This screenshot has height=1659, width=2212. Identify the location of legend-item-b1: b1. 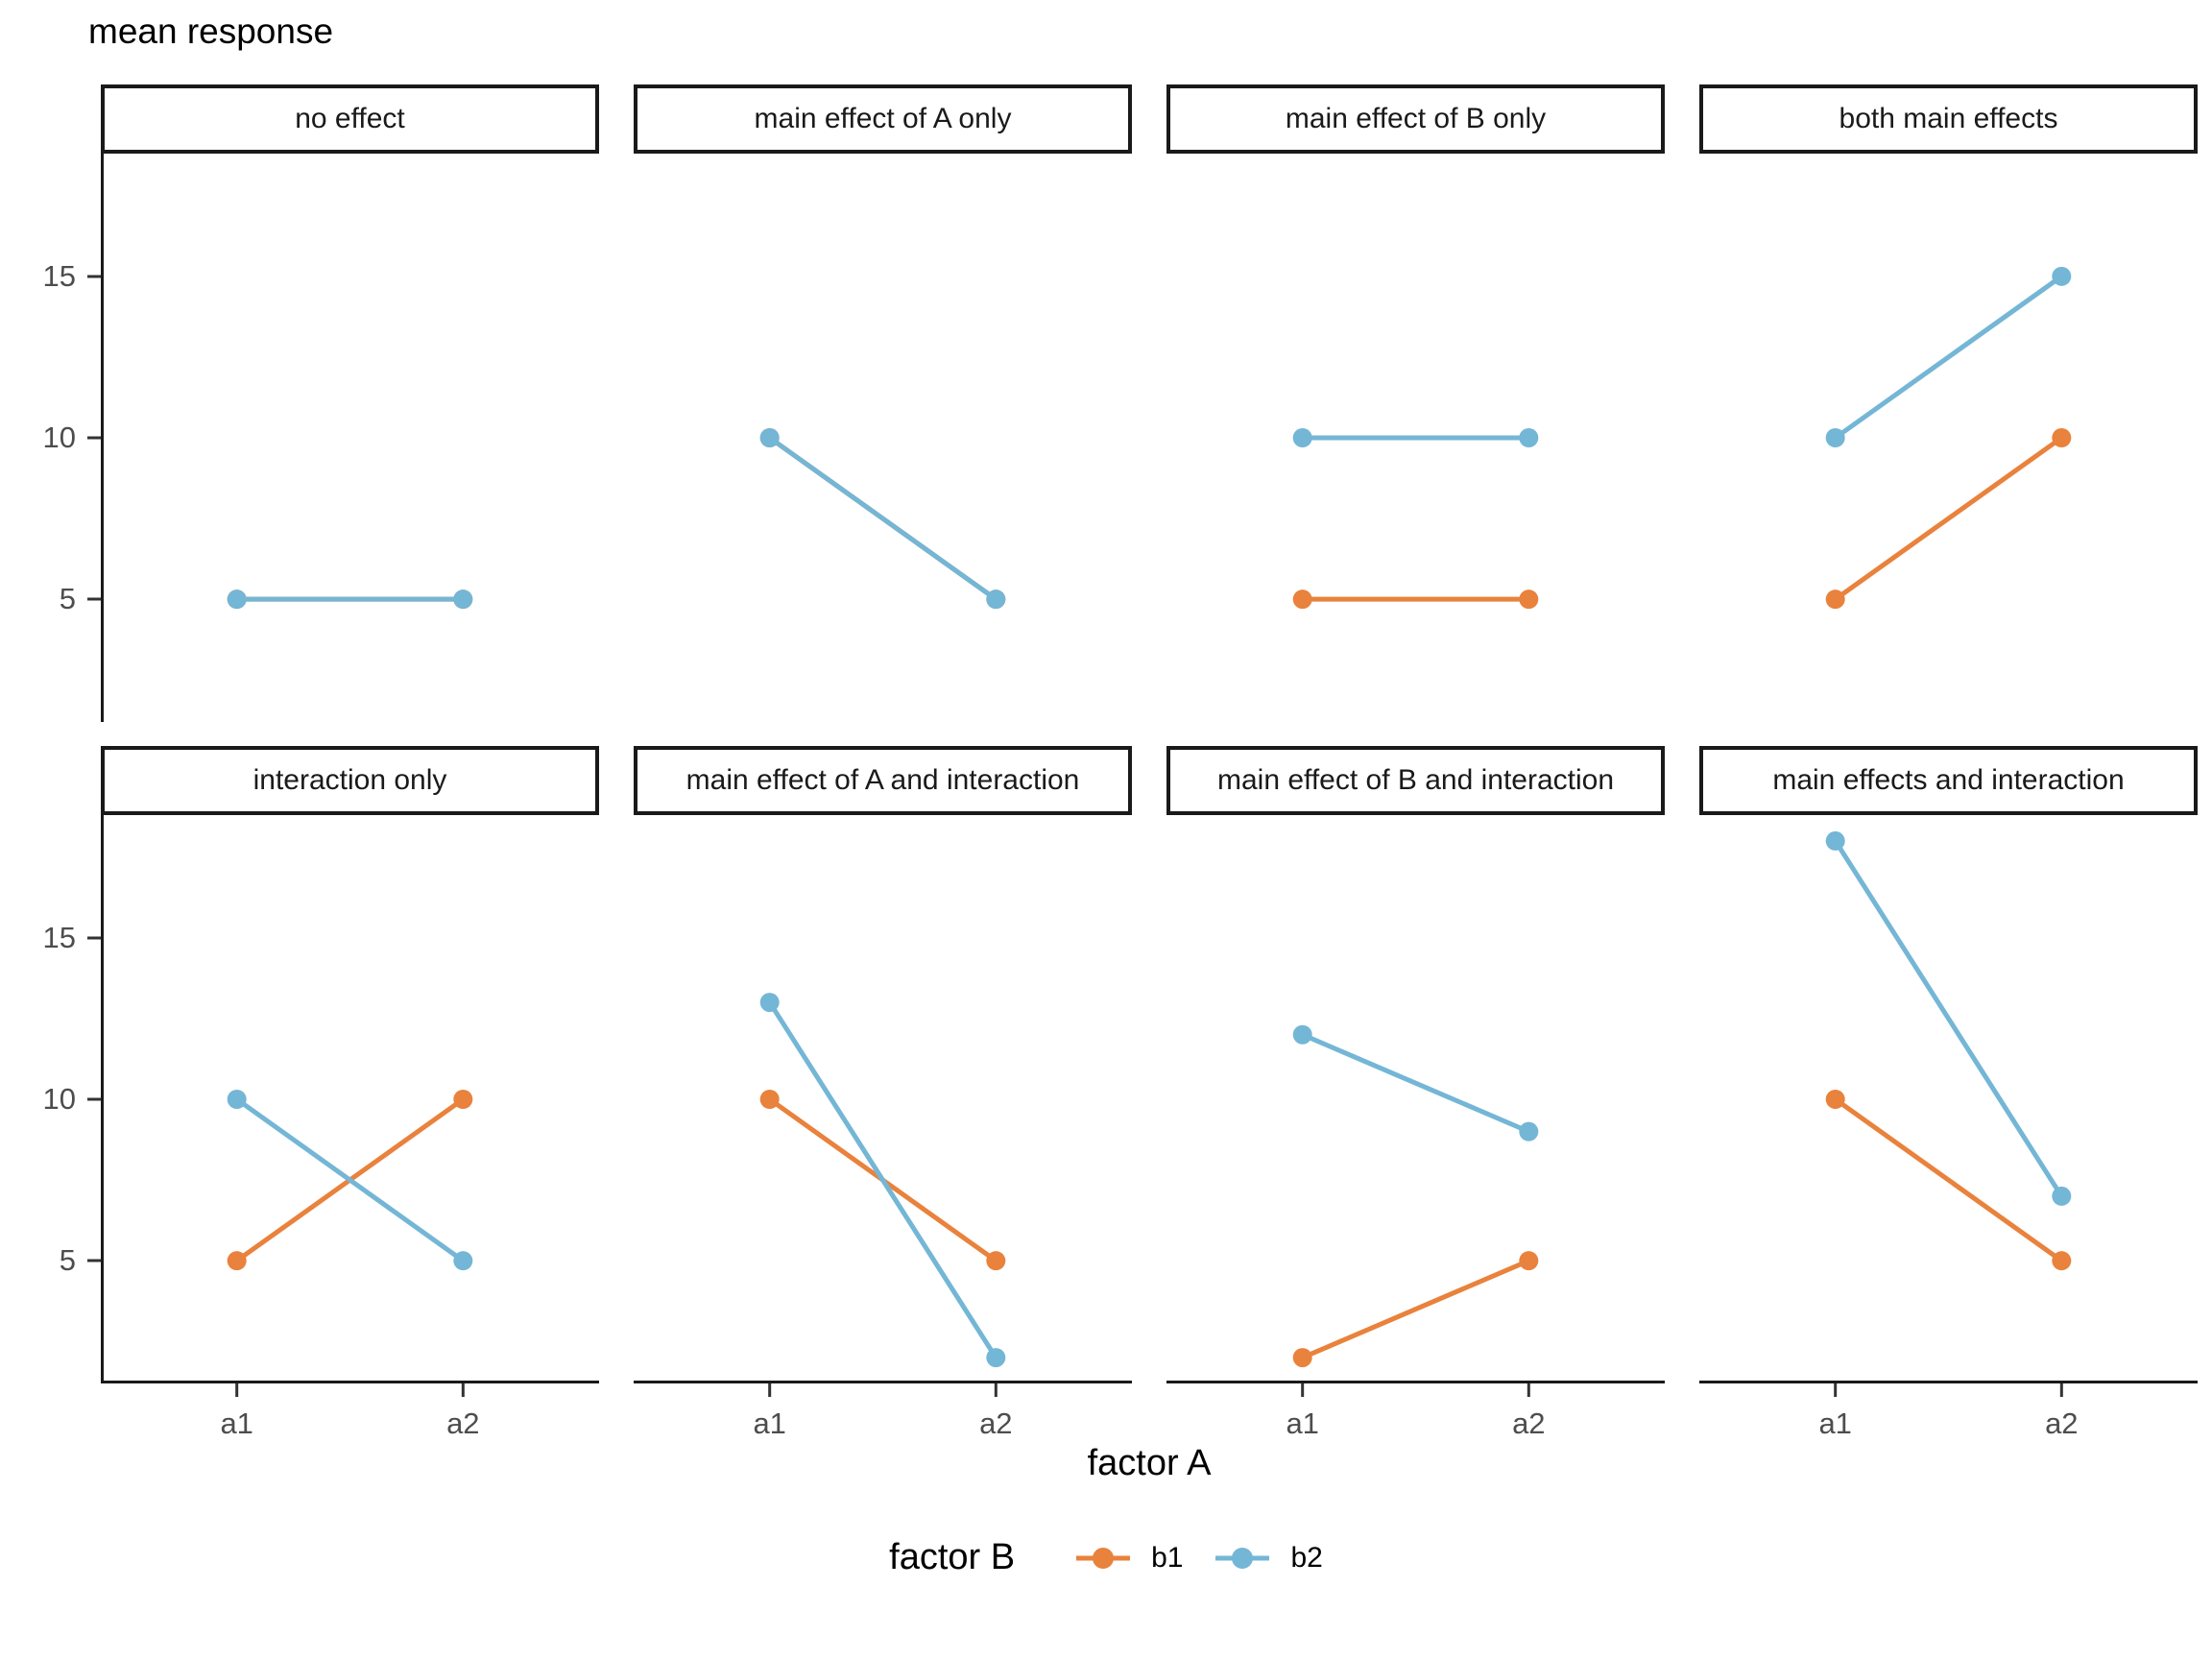
(1129, 1558).